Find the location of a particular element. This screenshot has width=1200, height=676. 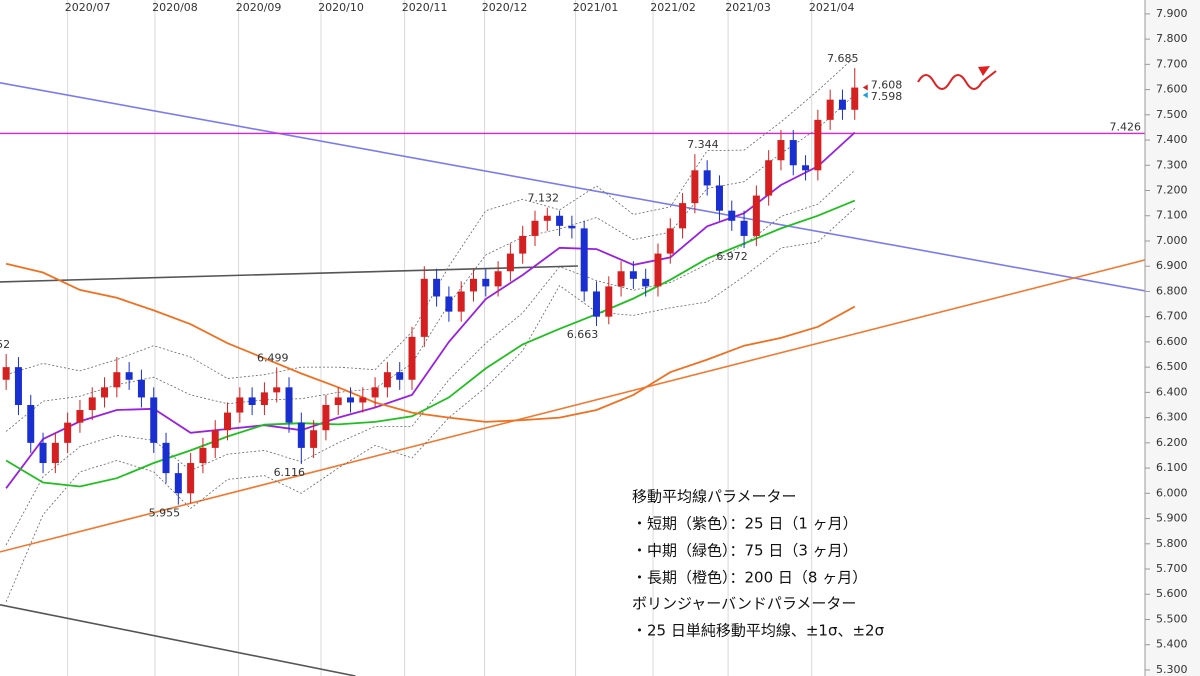

y-tick-label: 7.800 is located at coordinates (1172, 38).